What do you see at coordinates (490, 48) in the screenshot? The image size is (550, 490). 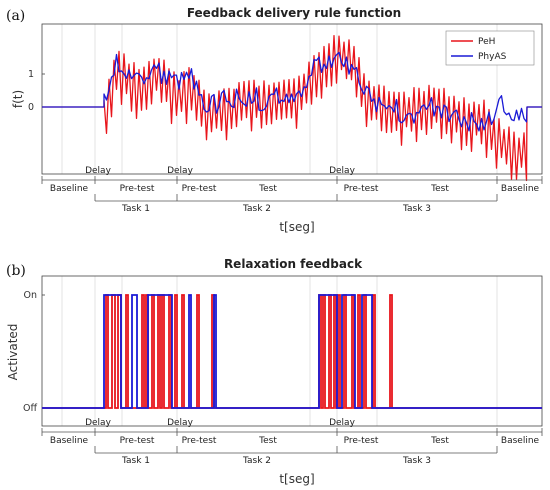 I see `panel-a-legend: PeH PhyAS` at bounding box center [490, 48].